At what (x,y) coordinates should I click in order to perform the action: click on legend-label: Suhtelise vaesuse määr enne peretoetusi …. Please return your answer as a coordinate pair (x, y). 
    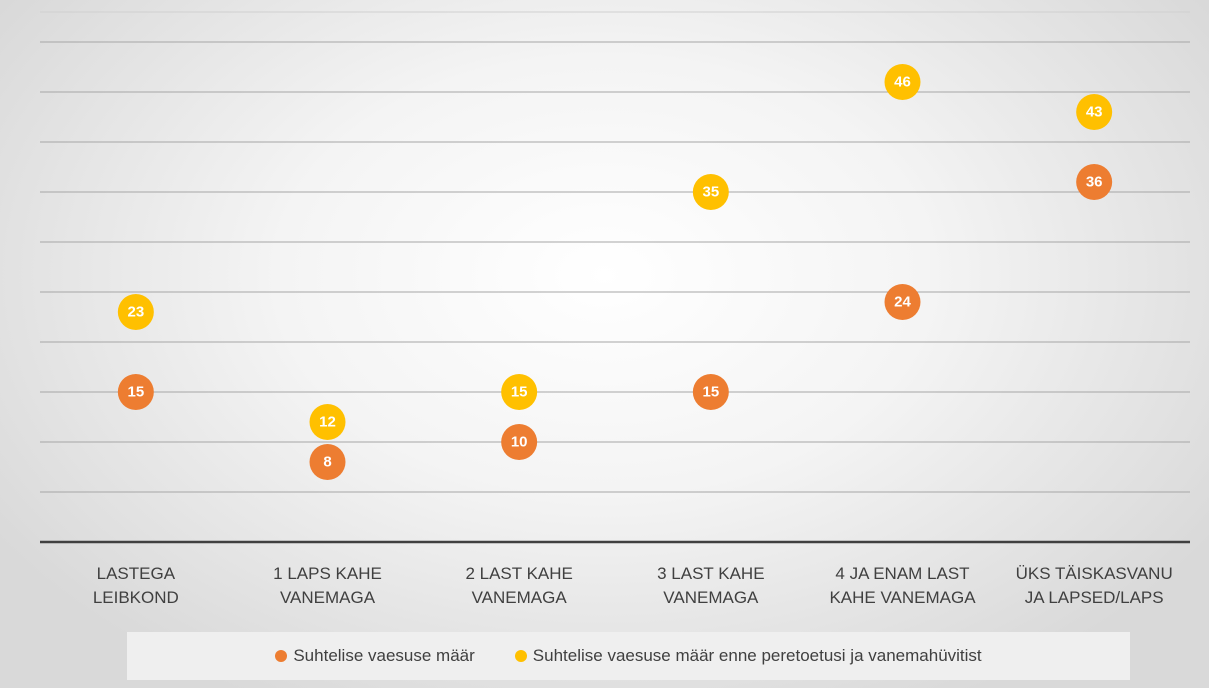
    Looking at the image, I should click on (757, 655).